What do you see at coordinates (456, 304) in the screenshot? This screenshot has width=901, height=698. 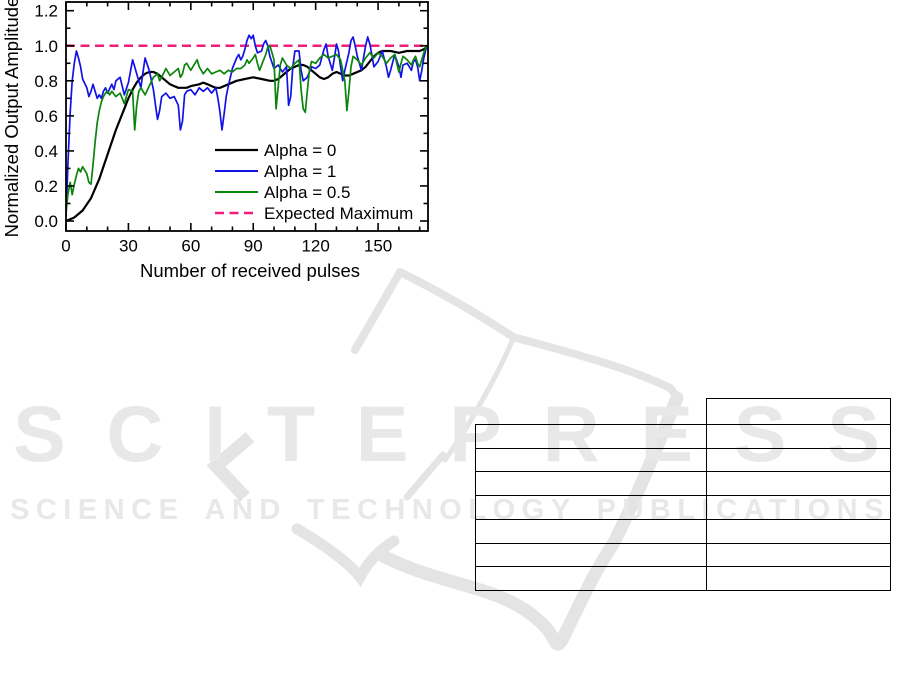 I see `logo-wing-curve-left` at bounding box center [456, 304].